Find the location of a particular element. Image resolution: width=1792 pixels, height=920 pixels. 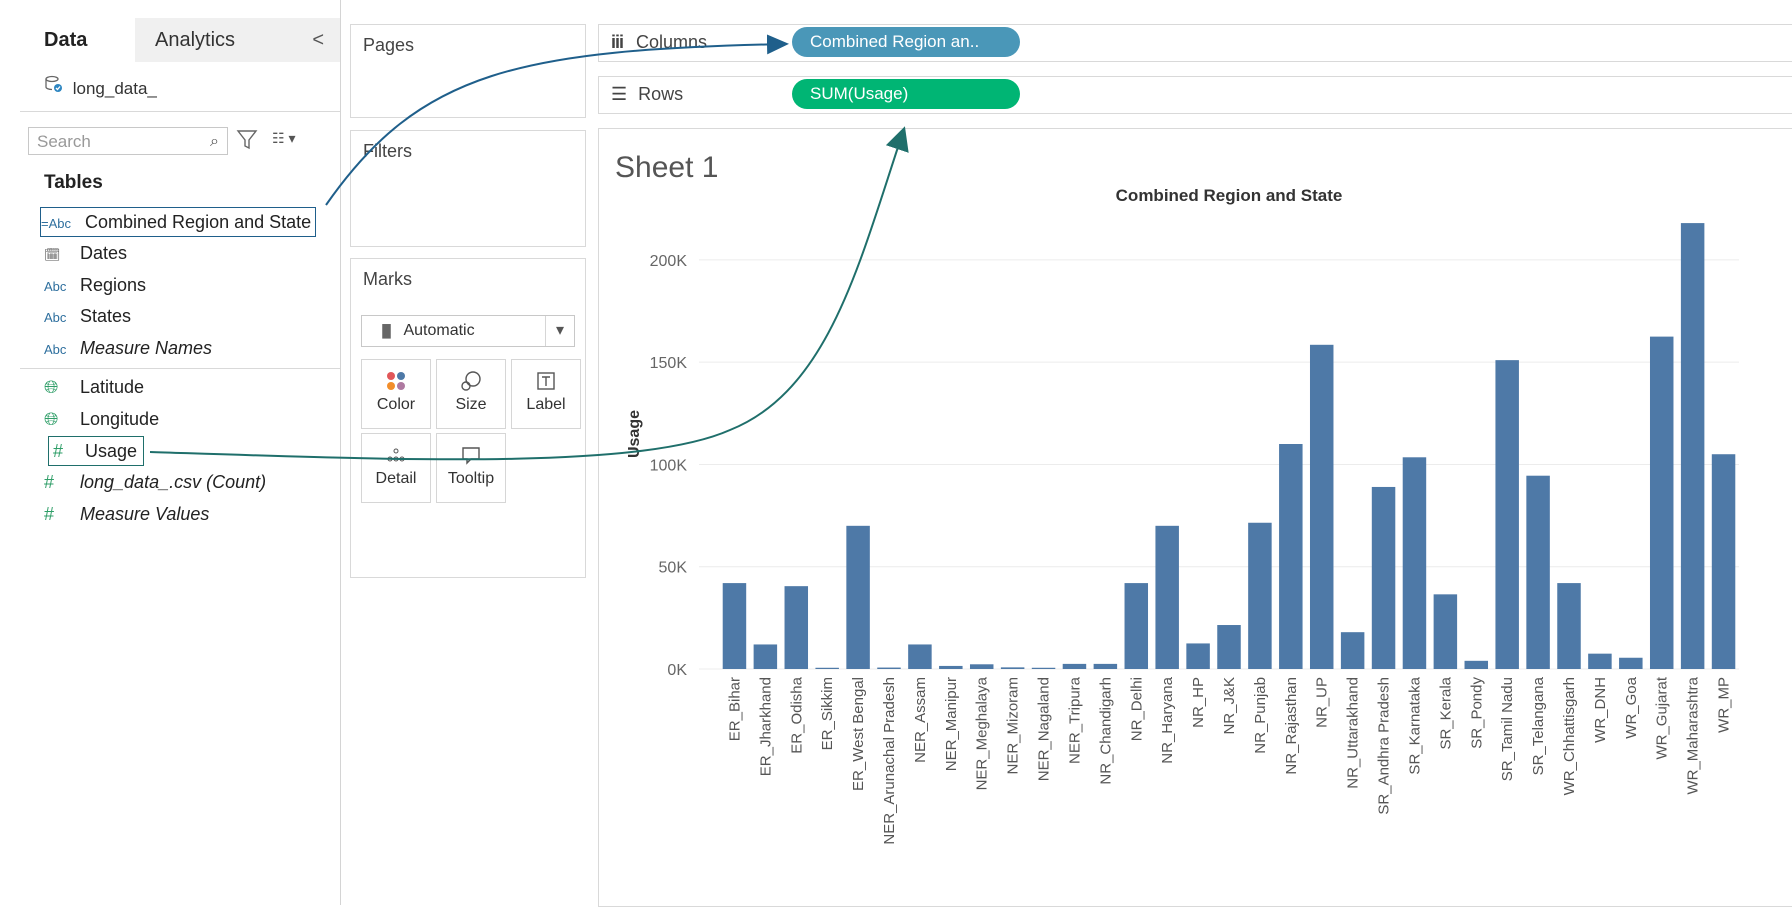

x-tick-label: NER_Nagaland is located at coordinates (1044, 729).